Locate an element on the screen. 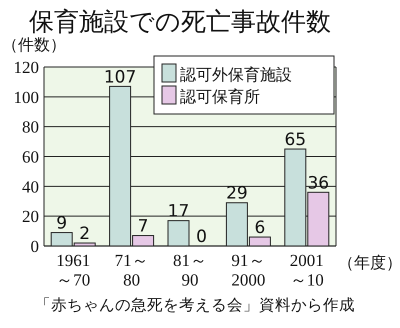 Image resolution: width=400 pixels, height=328 pixels. y-tick-label: 80 is located at coordinates (30, 127).